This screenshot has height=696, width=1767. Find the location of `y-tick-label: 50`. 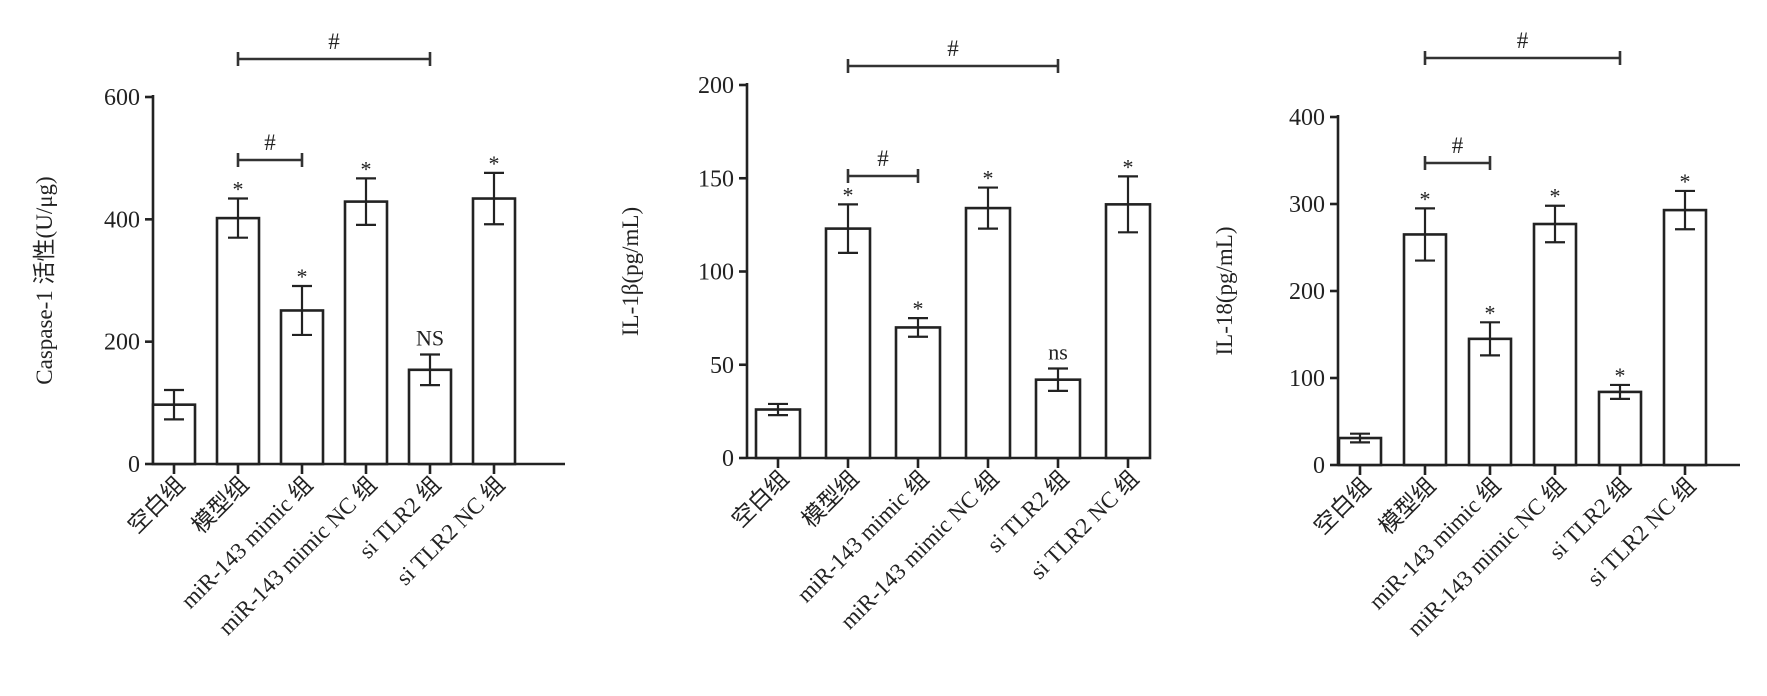

y-tick-label: 50 is located at coordinates (722, 366).